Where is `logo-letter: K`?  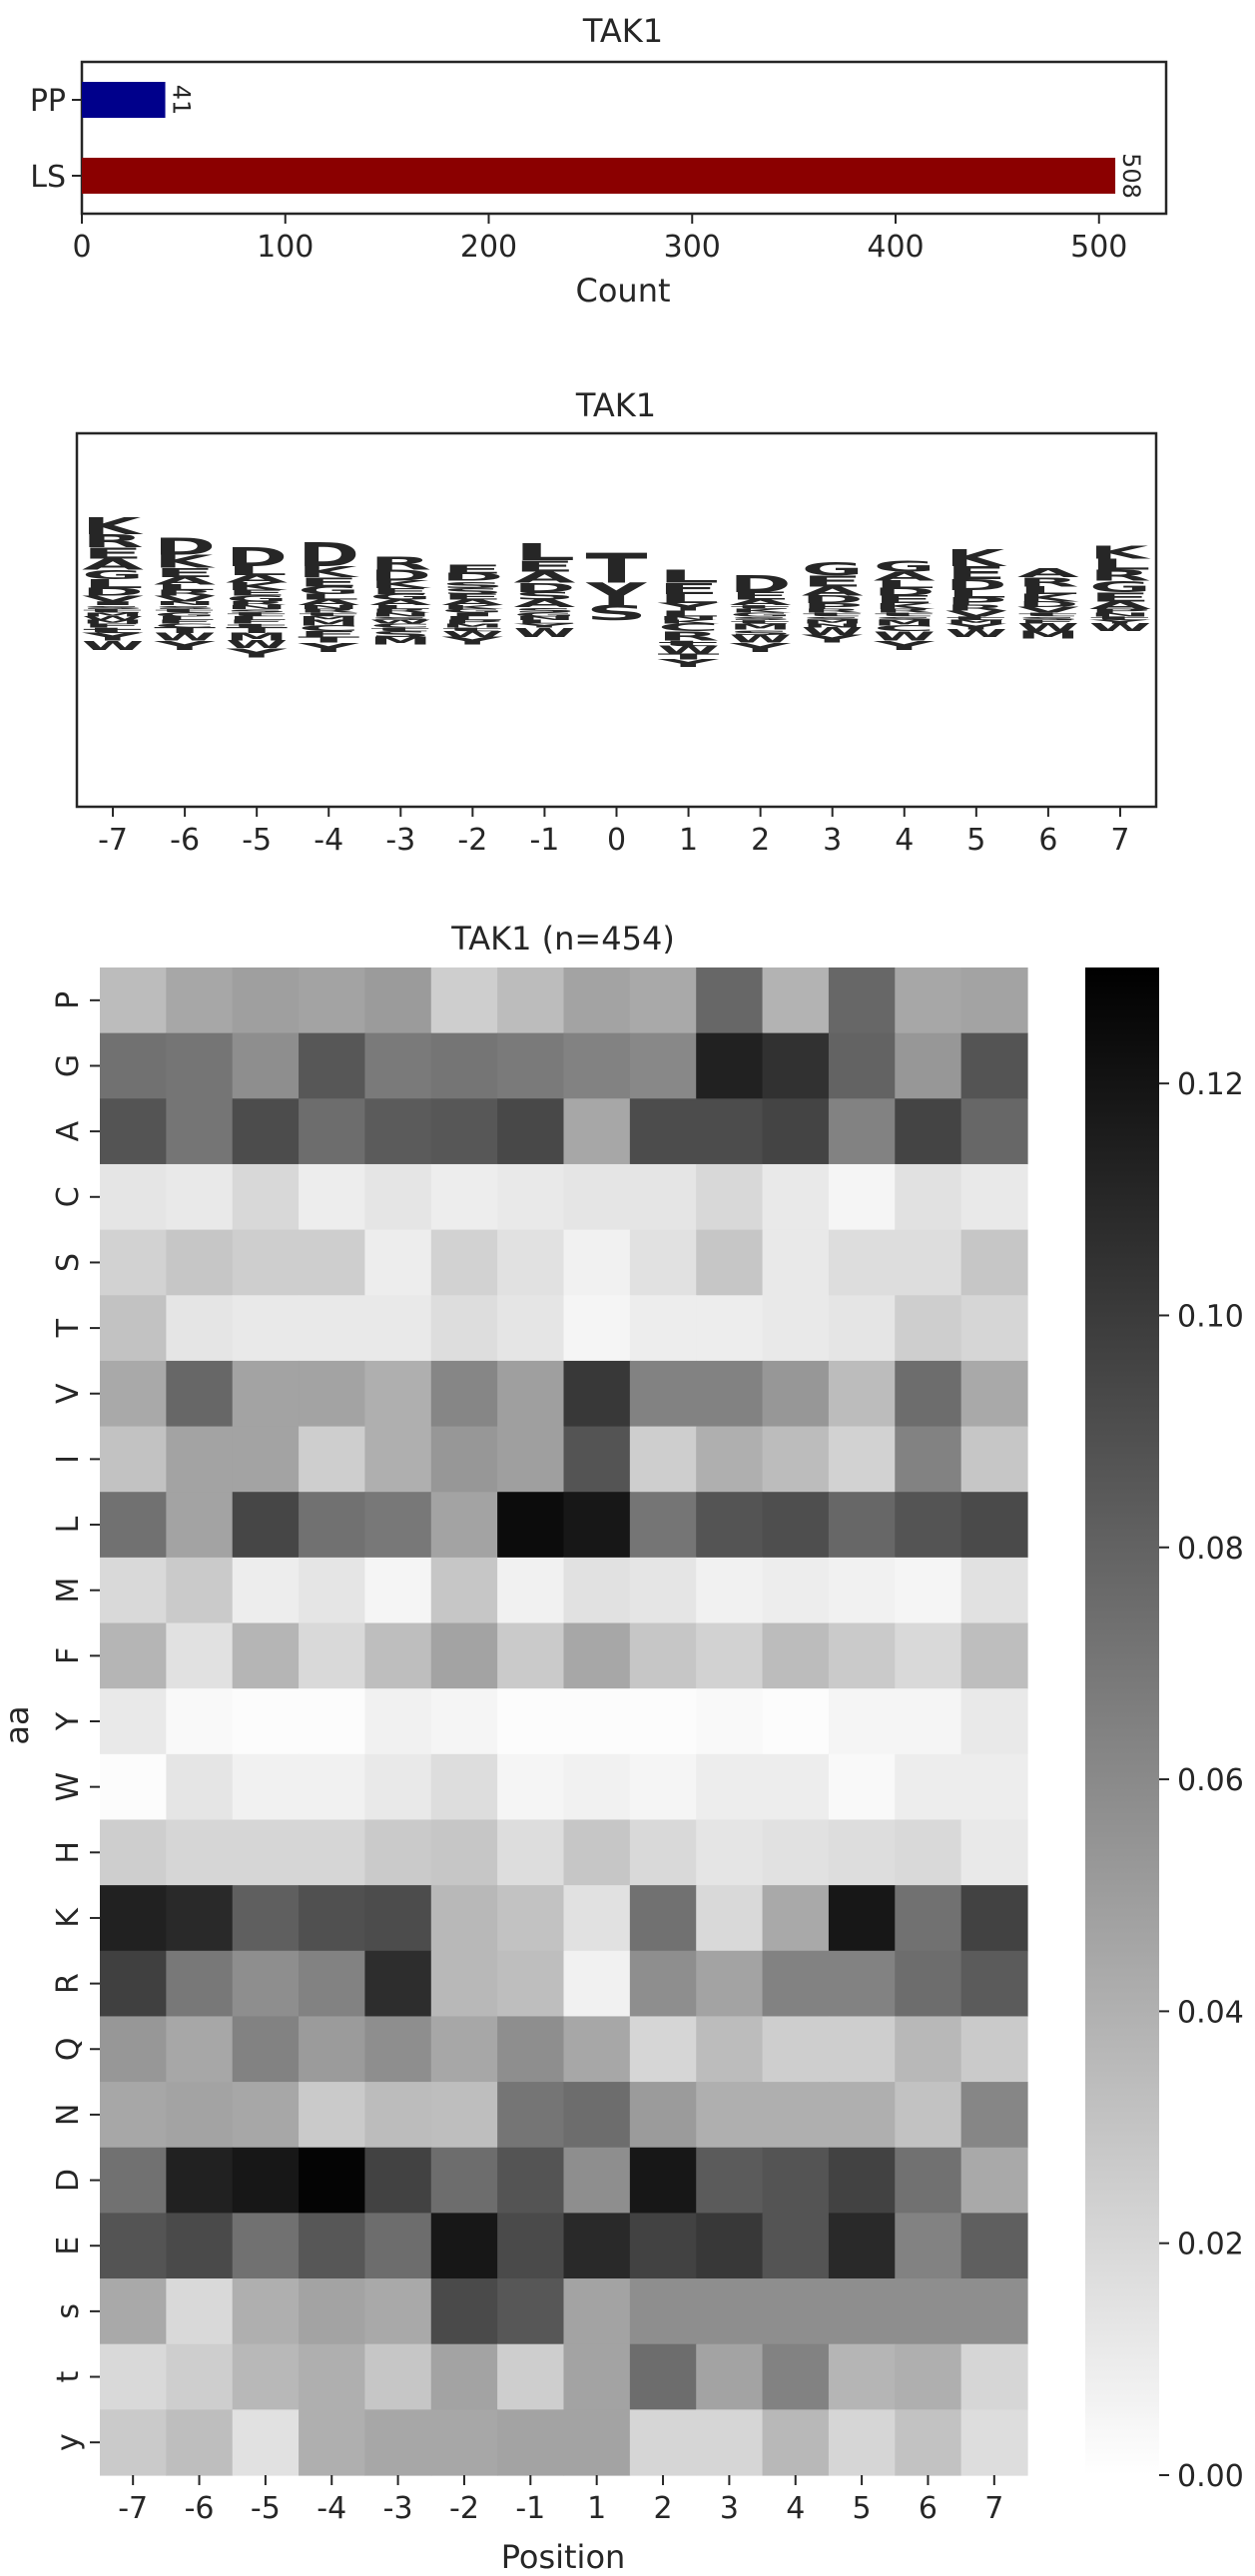
logo-letter: K is located at coordinates (472, 607).